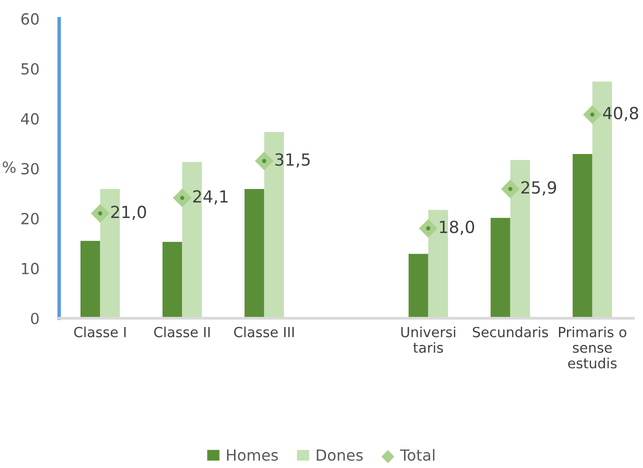 This screenshot has width=643, height=468. Describe the element at coordinates (35, 318) in the screenshot. I see `y-tick-label: 0` at that location.